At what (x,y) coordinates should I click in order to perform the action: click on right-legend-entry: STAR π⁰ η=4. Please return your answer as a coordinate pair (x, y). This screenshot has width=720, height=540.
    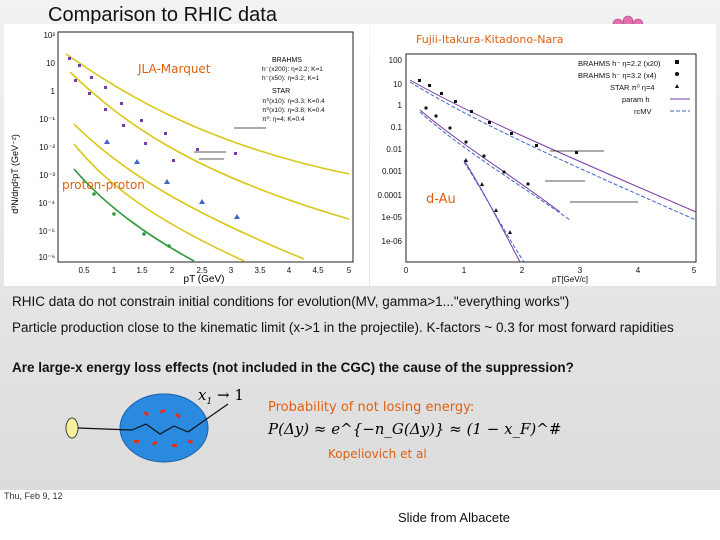
    Looking at the image, I should click on (632, 87).